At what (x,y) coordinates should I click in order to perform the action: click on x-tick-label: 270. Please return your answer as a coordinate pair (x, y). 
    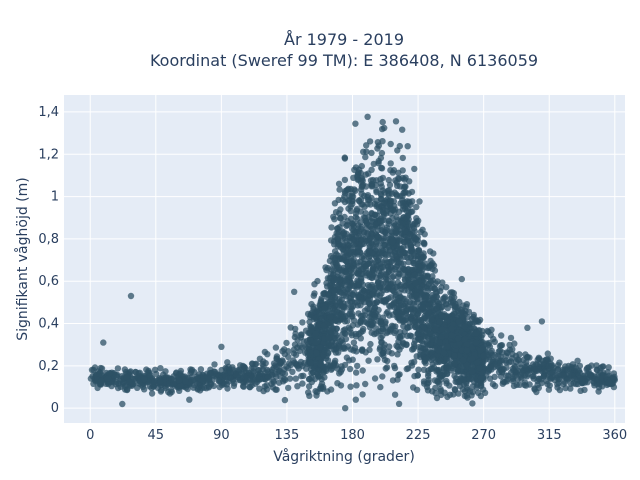
    Looking at the image, I should click on (483, 435).